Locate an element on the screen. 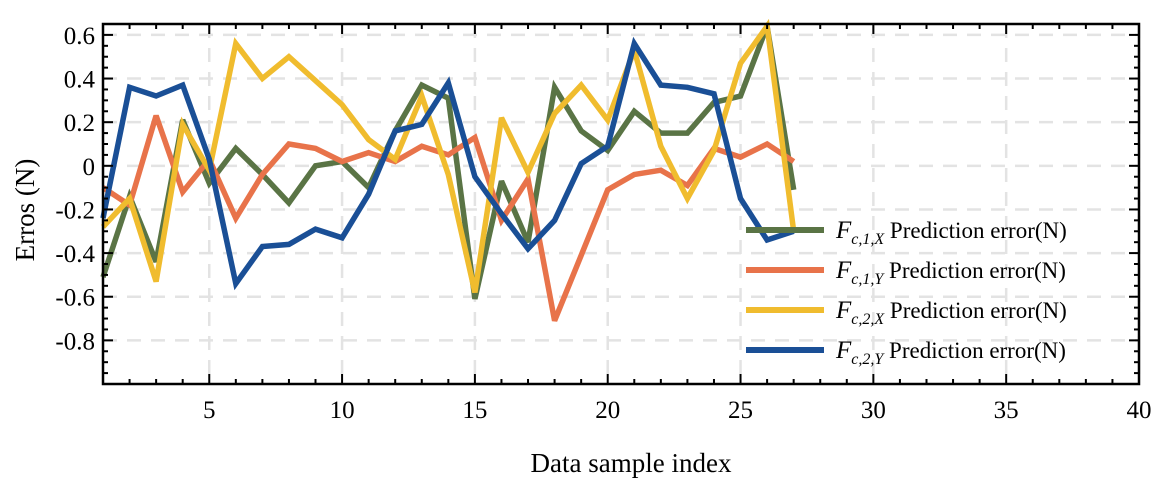 This screenshot has height=483, width=1170. y-tick-label: -0.8 is located at coordinates (75, 341).